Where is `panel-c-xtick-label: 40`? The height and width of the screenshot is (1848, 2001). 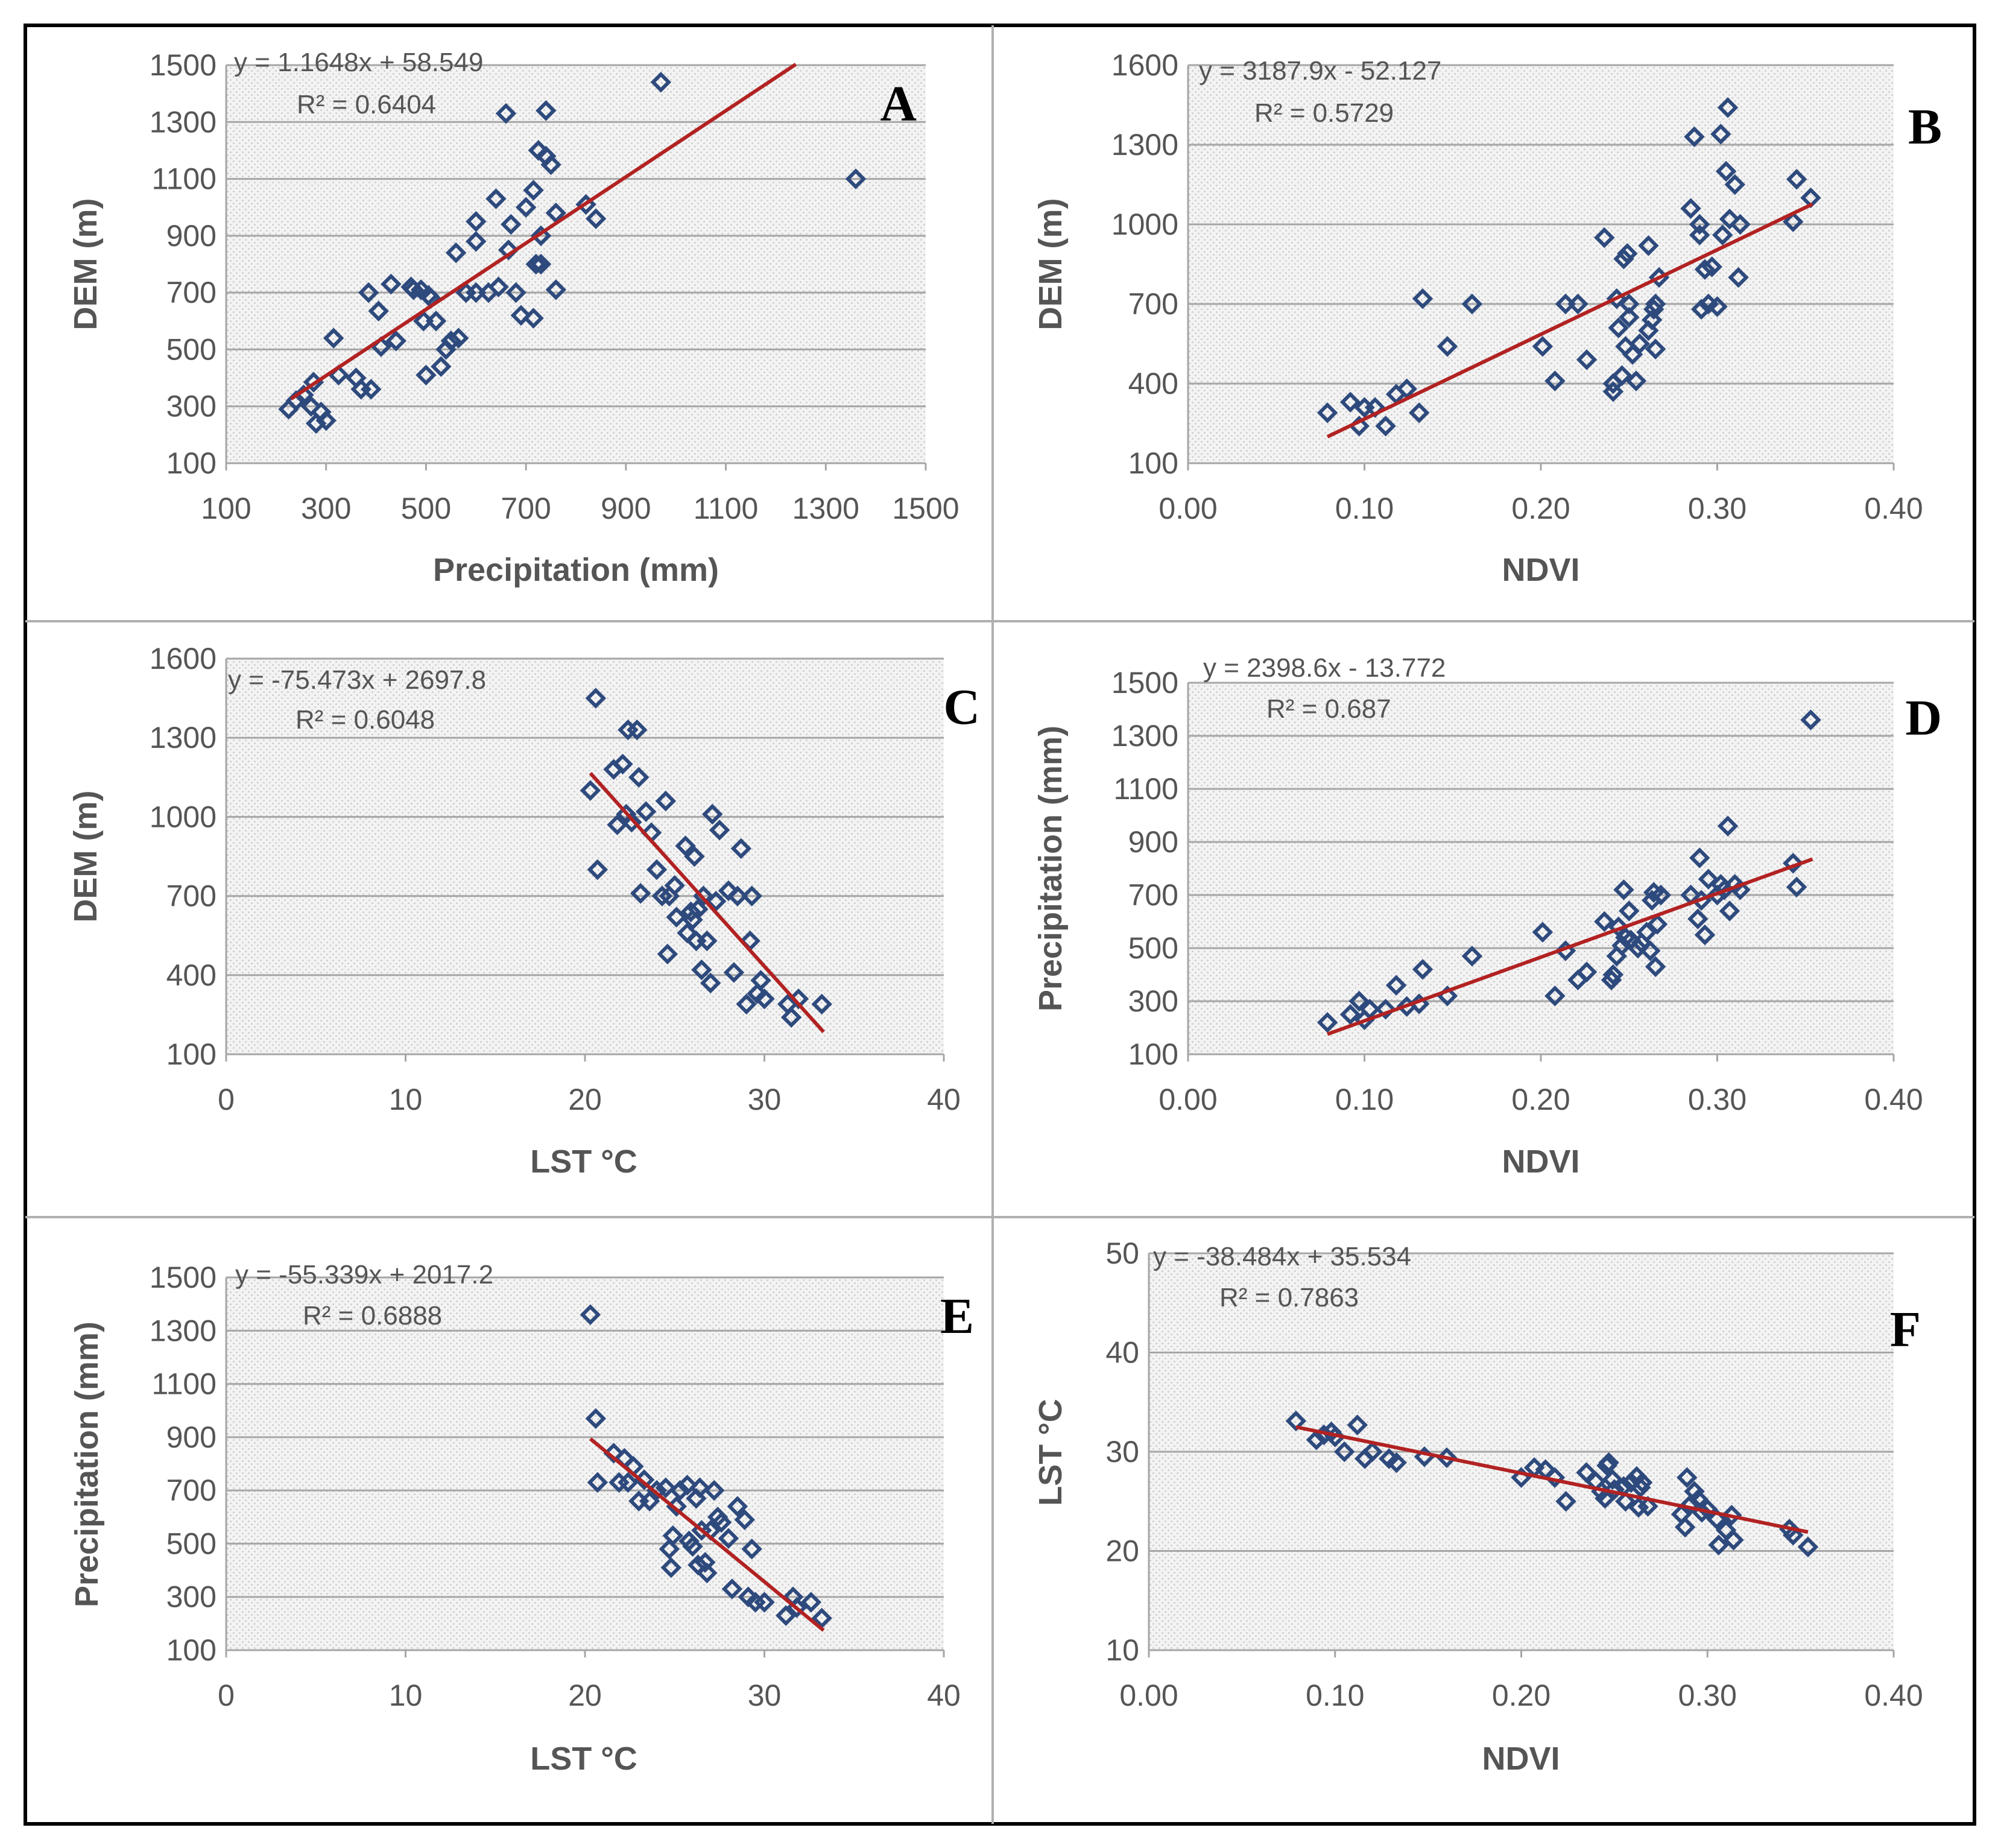
panel-c-xtick-label: 40 is located at coordinates (944, 1099).